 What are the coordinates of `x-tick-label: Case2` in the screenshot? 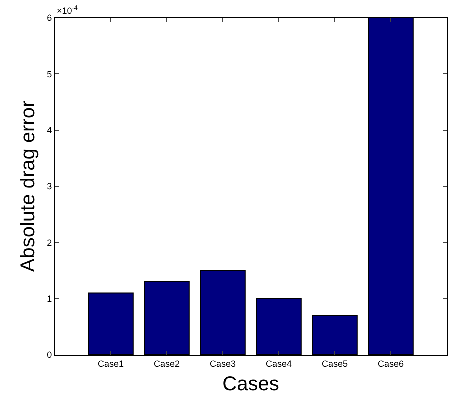 It's located at (167, 363).